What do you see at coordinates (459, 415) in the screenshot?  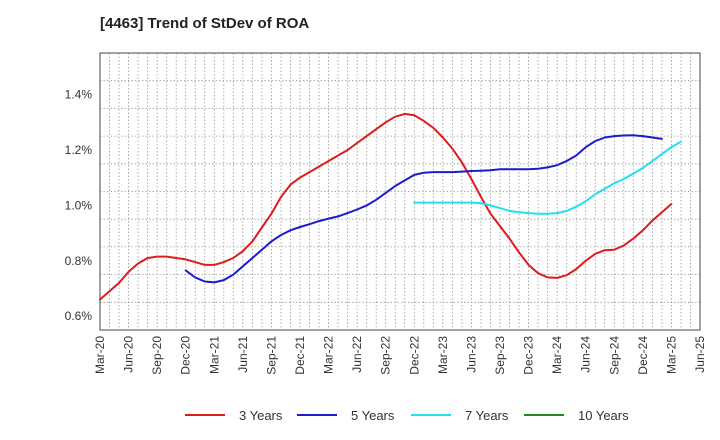 I see `legend-item-7-years: 7 Years` at bounding box center [459, 415].